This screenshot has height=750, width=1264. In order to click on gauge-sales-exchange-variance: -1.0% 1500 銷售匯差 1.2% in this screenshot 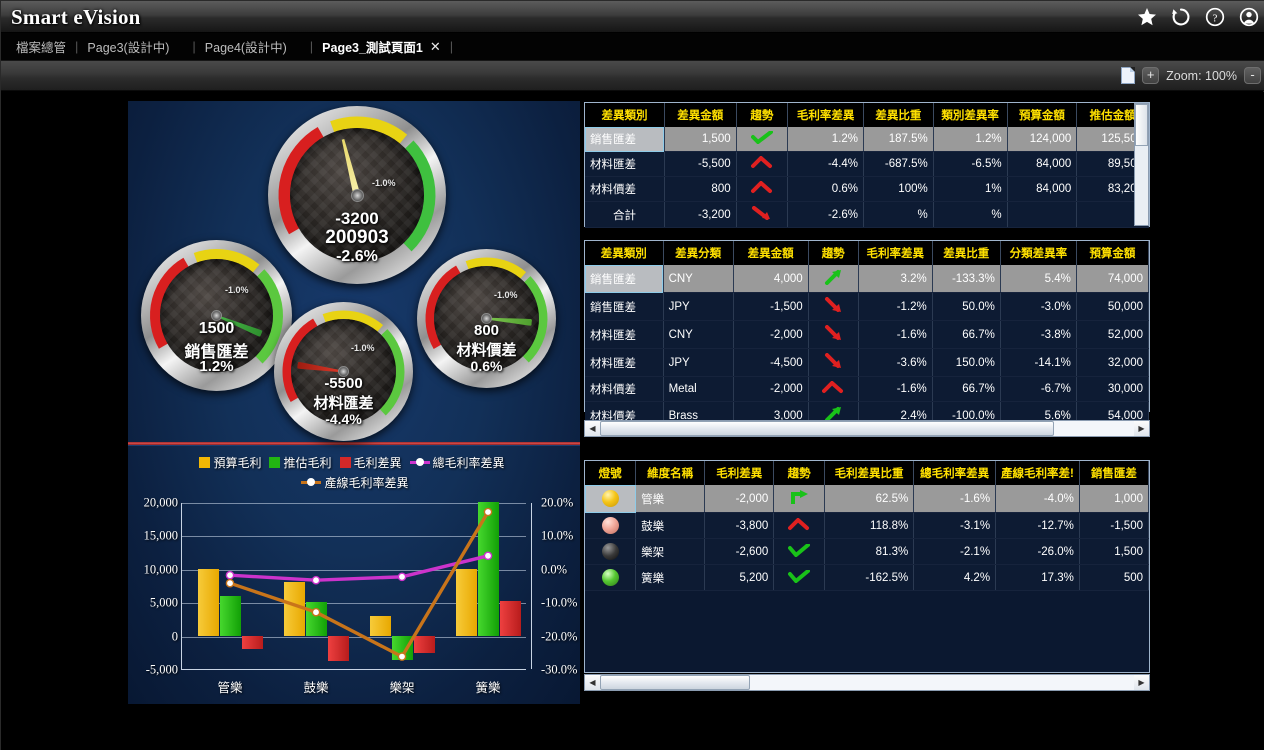, I will do `click(216, 315)`.